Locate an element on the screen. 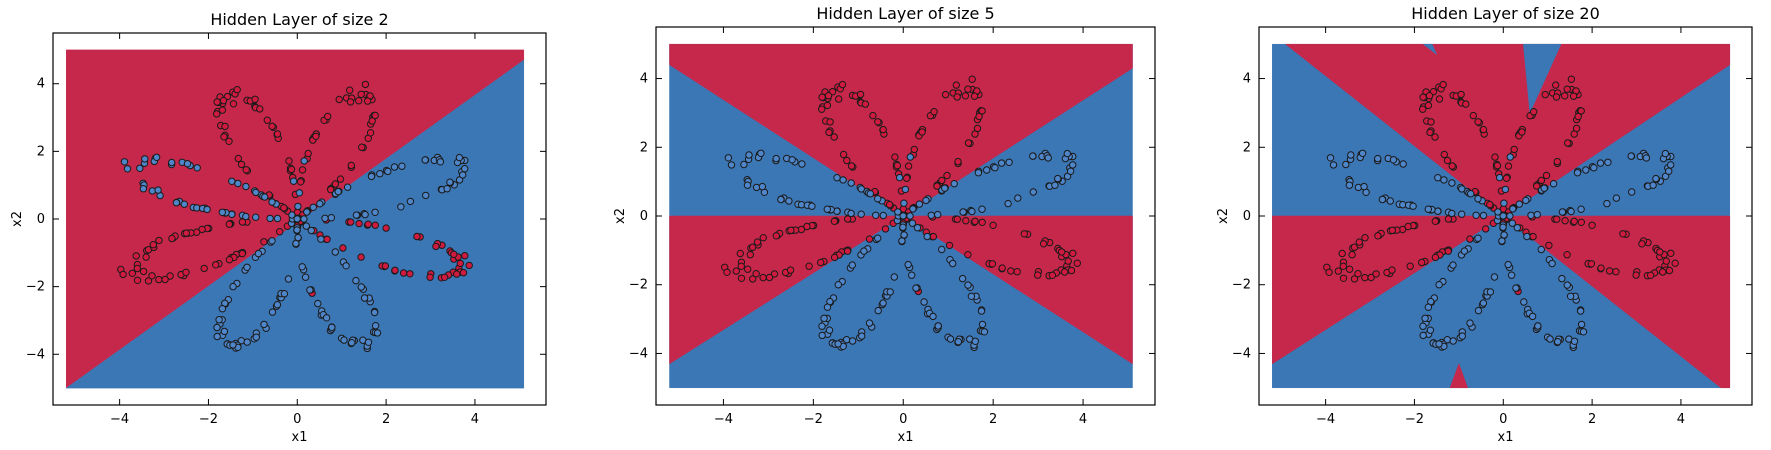 Image resolution: width=1771 pixels, height=450 pixels. decision-region-red is located at coordinates (1507, 130).